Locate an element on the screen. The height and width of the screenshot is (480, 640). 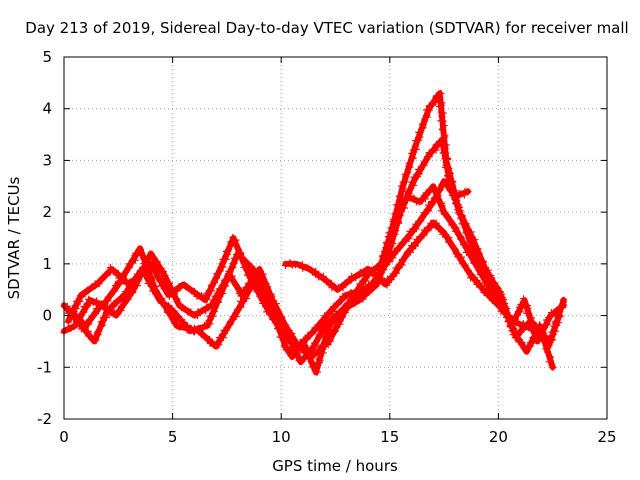
y-tick-label: -2 is located at coordinates (44, 419).